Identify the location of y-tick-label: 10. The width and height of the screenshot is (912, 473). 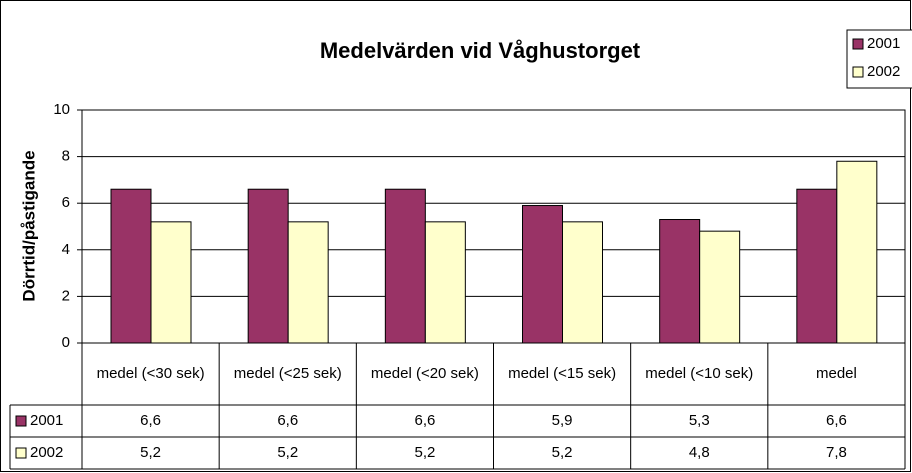
(61, 109).